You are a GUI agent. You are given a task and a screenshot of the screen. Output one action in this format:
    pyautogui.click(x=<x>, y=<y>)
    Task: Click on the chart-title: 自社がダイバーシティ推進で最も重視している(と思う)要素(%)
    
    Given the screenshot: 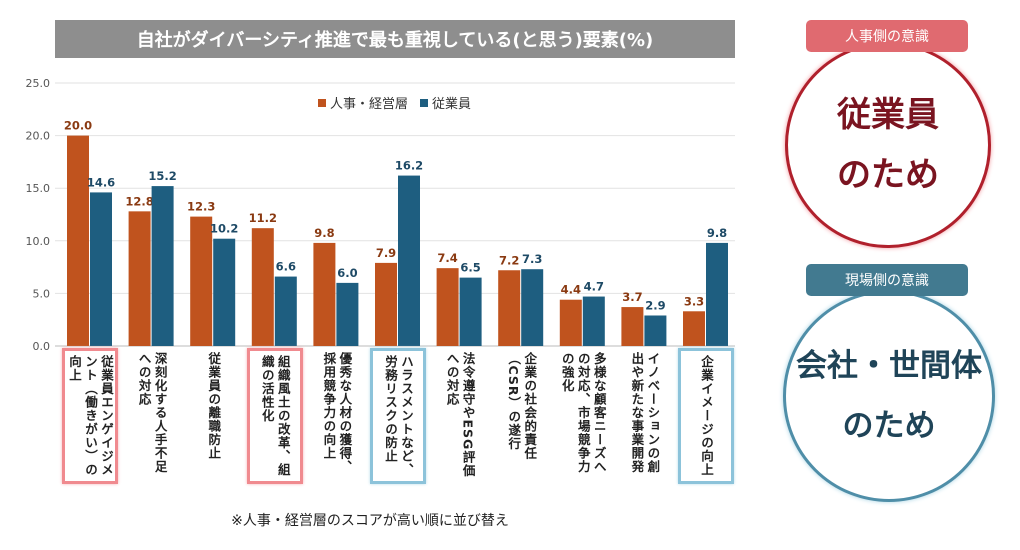 What is the action you would take?
    pyautogui.click(x=395, y=39)
    